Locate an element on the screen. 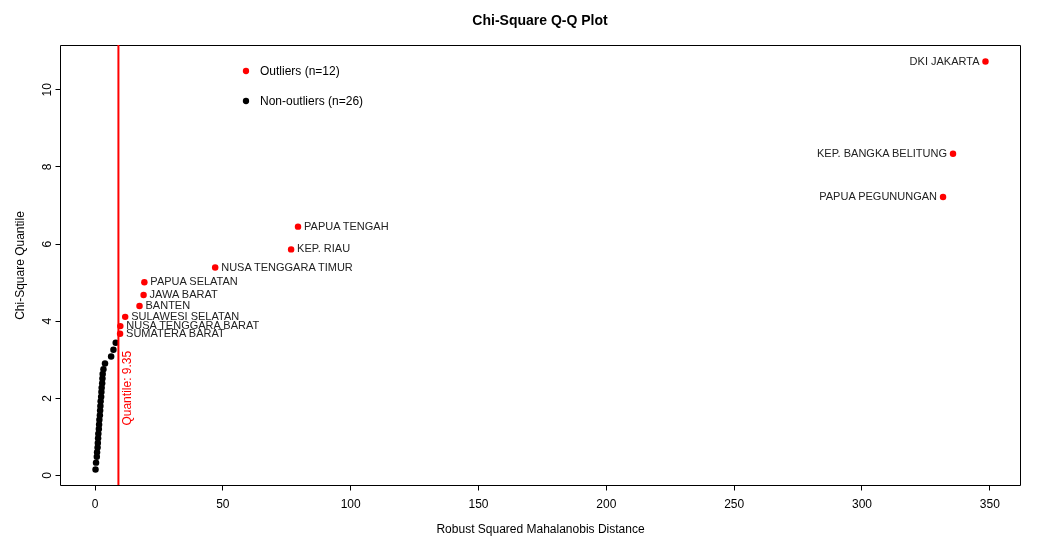 Image resolution: width=1051 pixels, height=556 pixels. y-axis-title: Chi-Square Quantile is located at coordinates (19, 265).